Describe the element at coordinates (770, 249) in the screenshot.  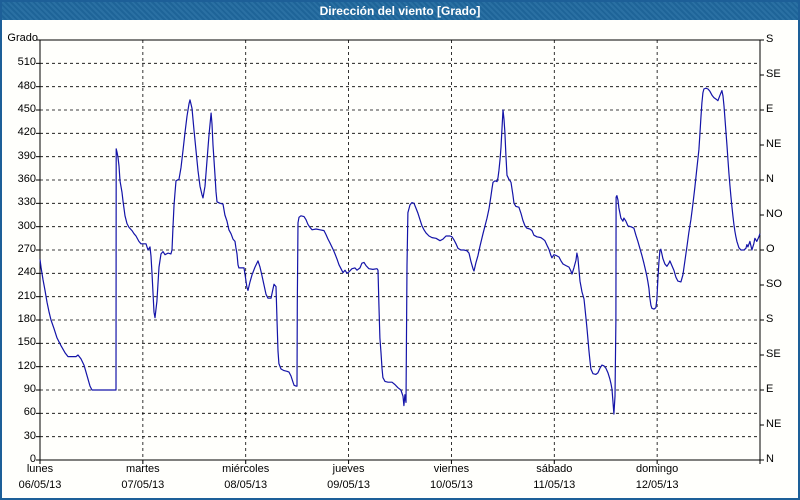
I see `y-right-compass-label: O` at that location.